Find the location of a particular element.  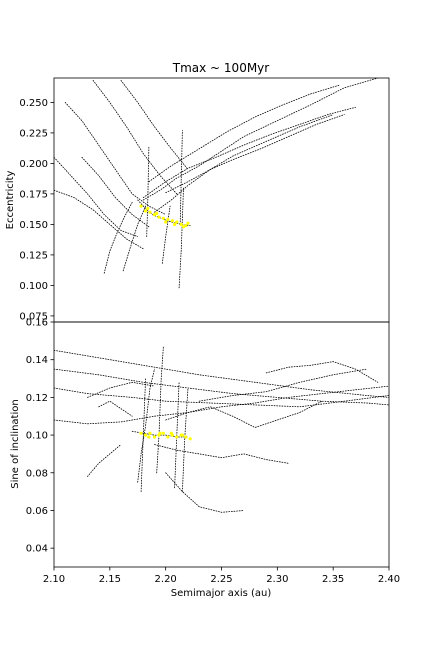

bottom-ytick-label-5: 0.14 is located at coordinates (37, 360).